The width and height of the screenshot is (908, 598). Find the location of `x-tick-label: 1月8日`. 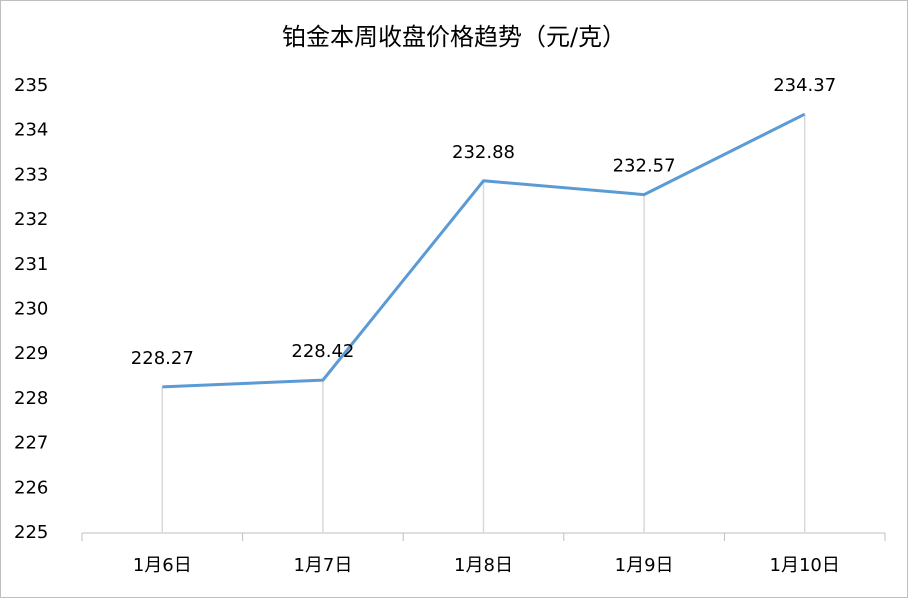

x-tick-label: 1月8日 is located at coordinates (483, 565).